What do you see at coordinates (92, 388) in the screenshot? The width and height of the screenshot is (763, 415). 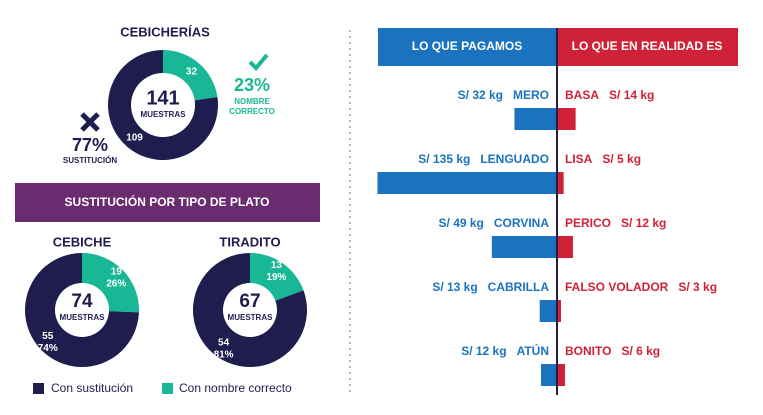 I see `legend-label: Con sustitución` at bounding box center [92, 388].